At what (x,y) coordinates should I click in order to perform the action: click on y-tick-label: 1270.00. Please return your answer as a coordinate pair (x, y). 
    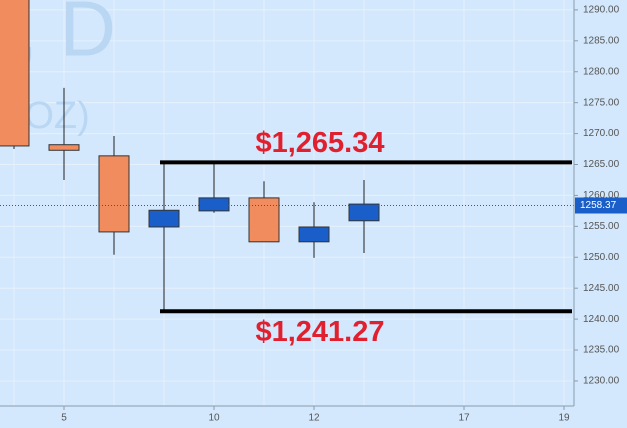
    Looking at the image, I should click on (601, 133).